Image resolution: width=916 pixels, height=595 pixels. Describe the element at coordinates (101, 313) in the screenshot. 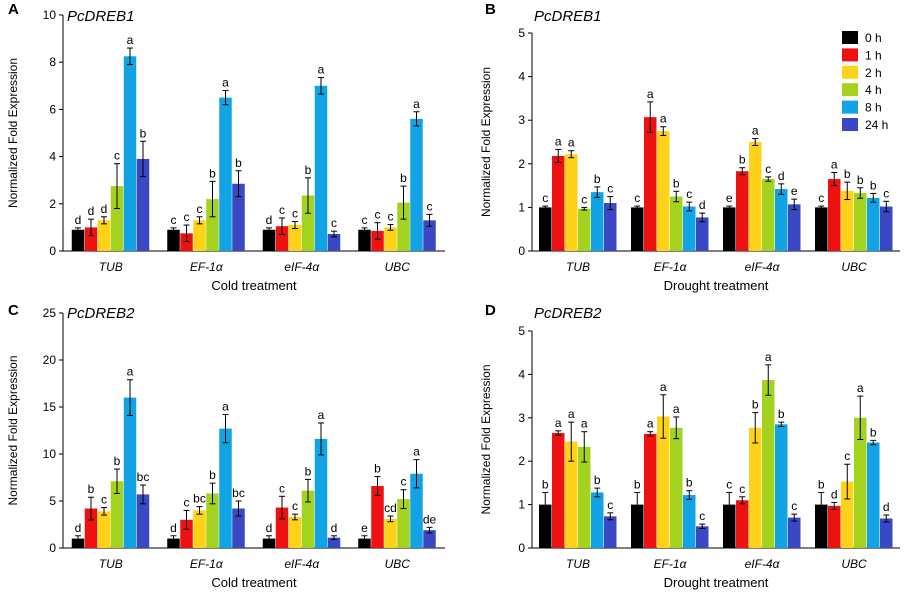

I see `panel-title: PcDREB2` at that location.